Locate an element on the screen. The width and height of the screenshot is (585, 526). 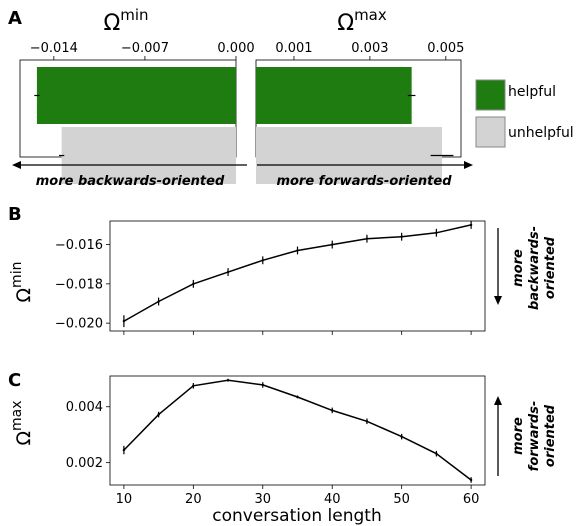
legend-label-unhelpful: unhelpful is located at coordinates (541, 133).